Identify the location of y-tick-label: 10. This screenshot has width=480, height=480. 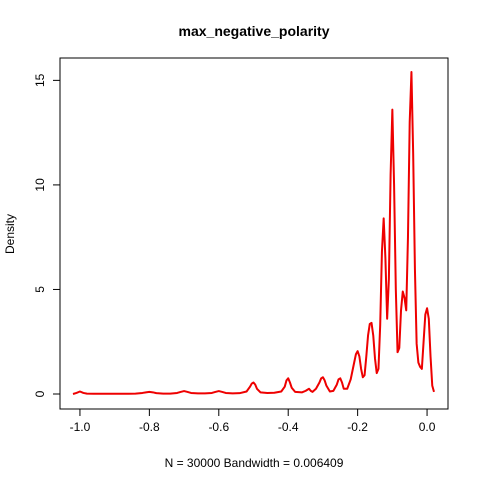
(40, 185).